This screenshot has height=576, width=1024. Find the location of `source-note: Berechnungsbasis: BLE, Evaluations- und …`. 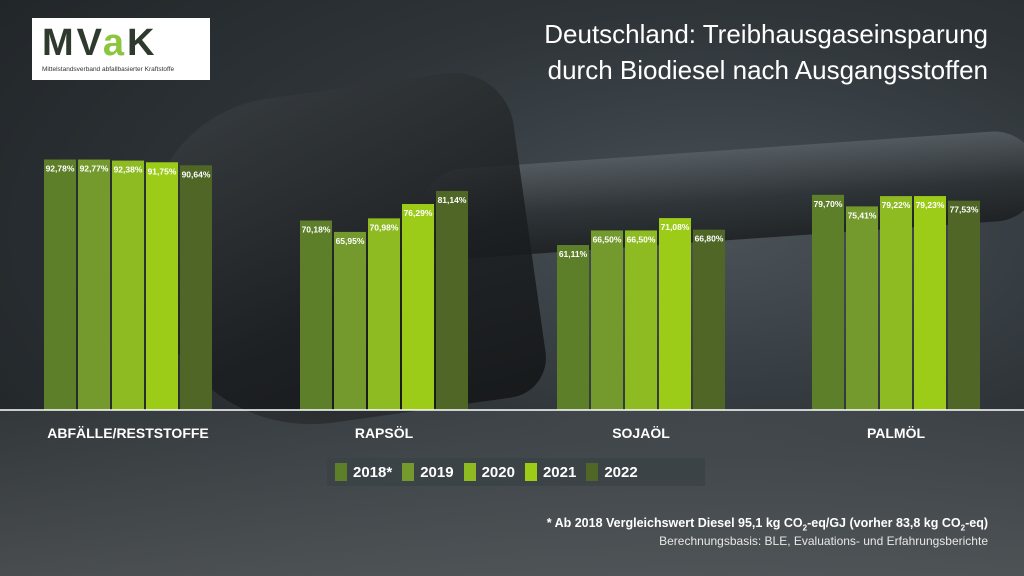

source-note: Berechnungsbasis: BLE, Evaluations- und … is located at coordinates (823, 541).